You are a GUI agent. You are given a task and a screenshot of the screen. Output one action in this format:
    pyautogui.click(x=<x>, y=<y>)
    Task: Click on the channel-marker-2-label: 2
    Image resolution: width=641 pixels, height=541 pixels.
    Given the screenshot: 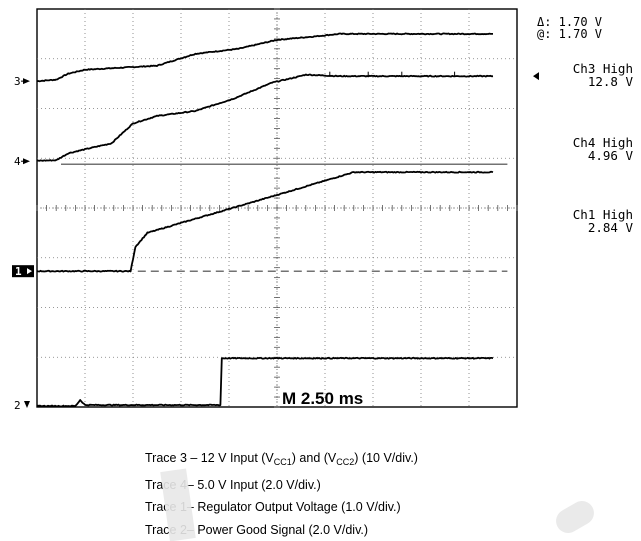 What is the action you would take?
    pyautogui.click(x=17, y=404)
    